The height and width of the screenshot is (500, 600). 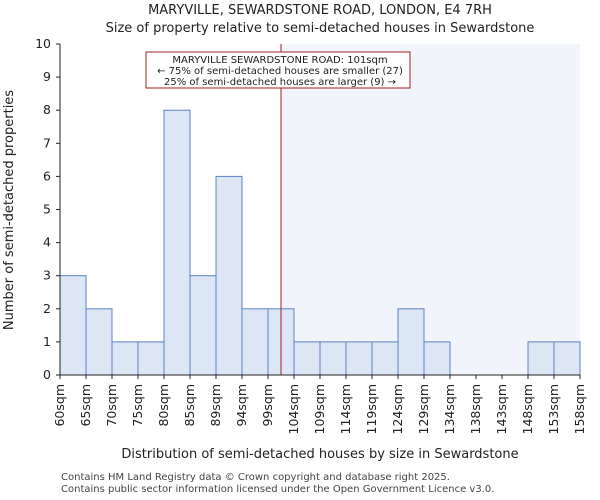 What do you see at coordinates (189, 405) in the screenshot?
I see `x-tick-label-85sqm: 85sqm` at bounding box center [189, 405].